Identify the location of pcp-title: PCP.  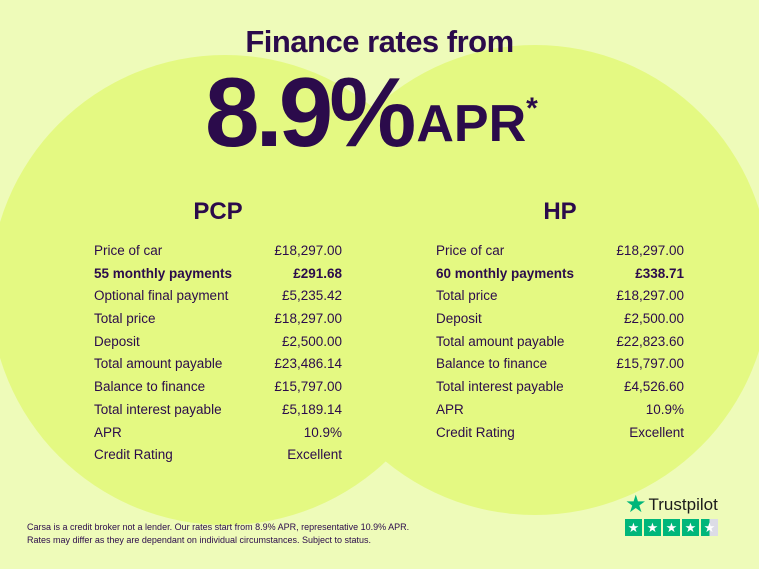
(218, 211).